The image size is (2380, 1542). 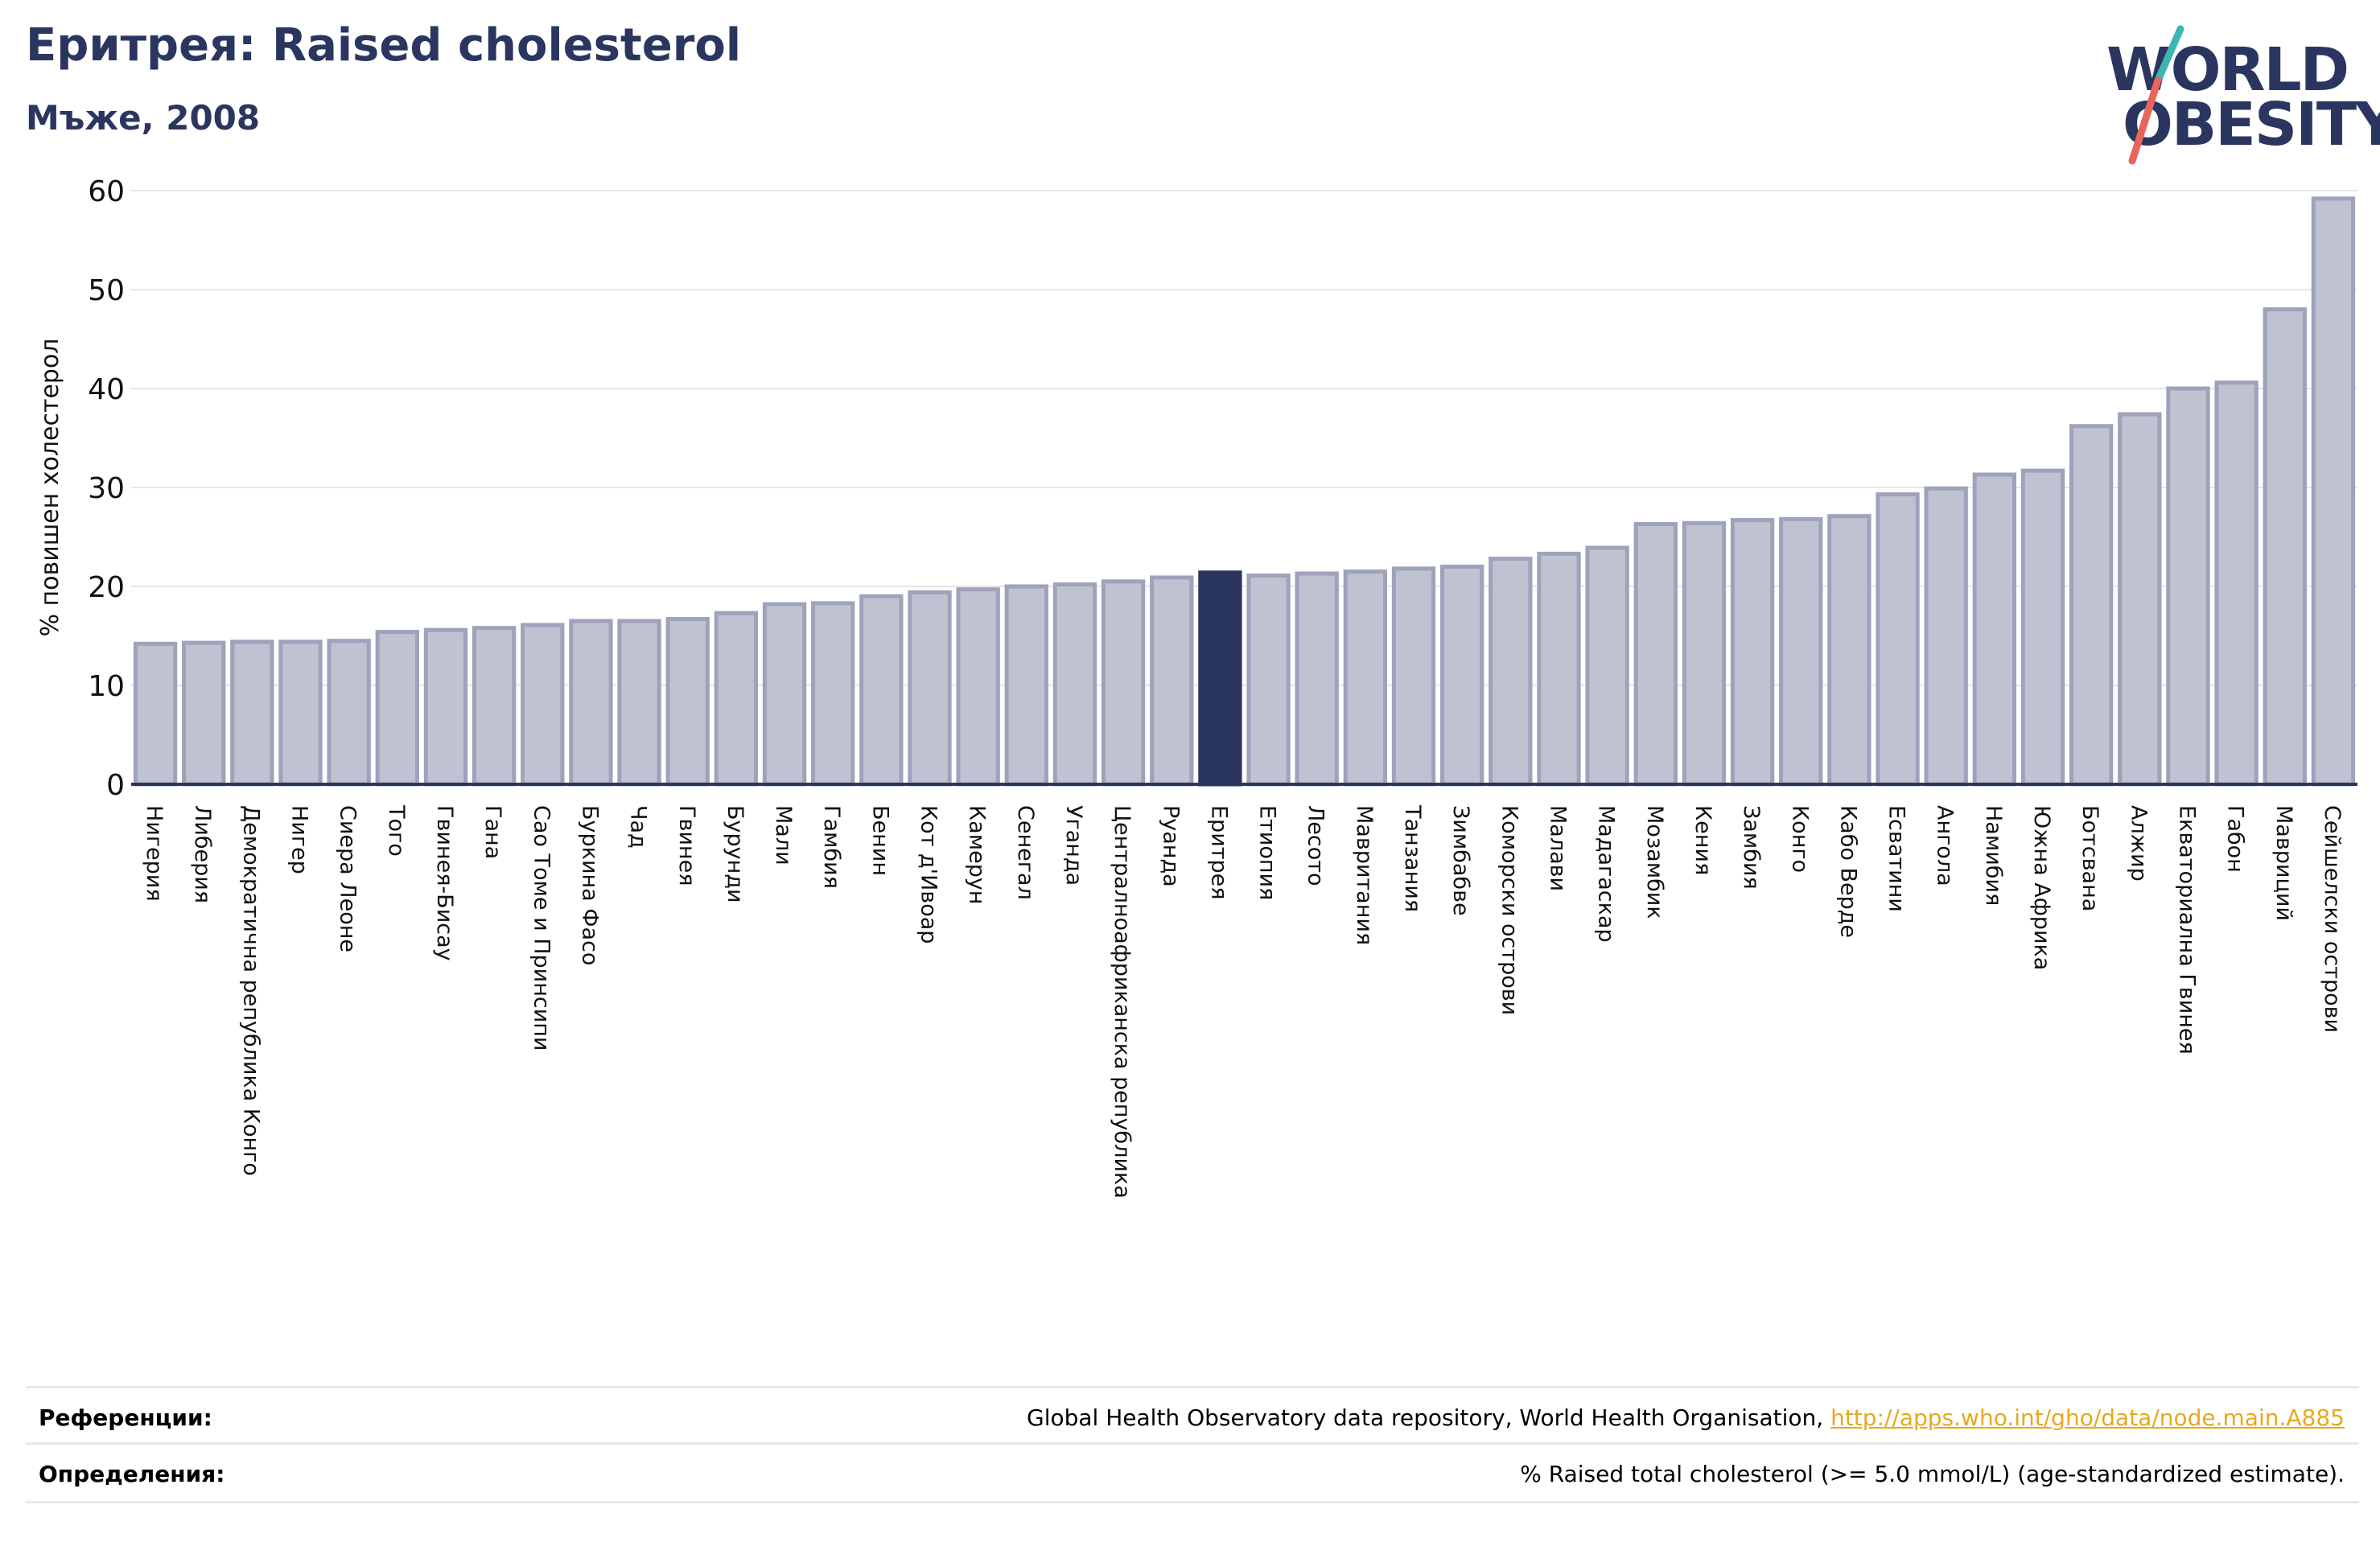 I want to click on y-tick-label: 40, so click(x=107, y=389).